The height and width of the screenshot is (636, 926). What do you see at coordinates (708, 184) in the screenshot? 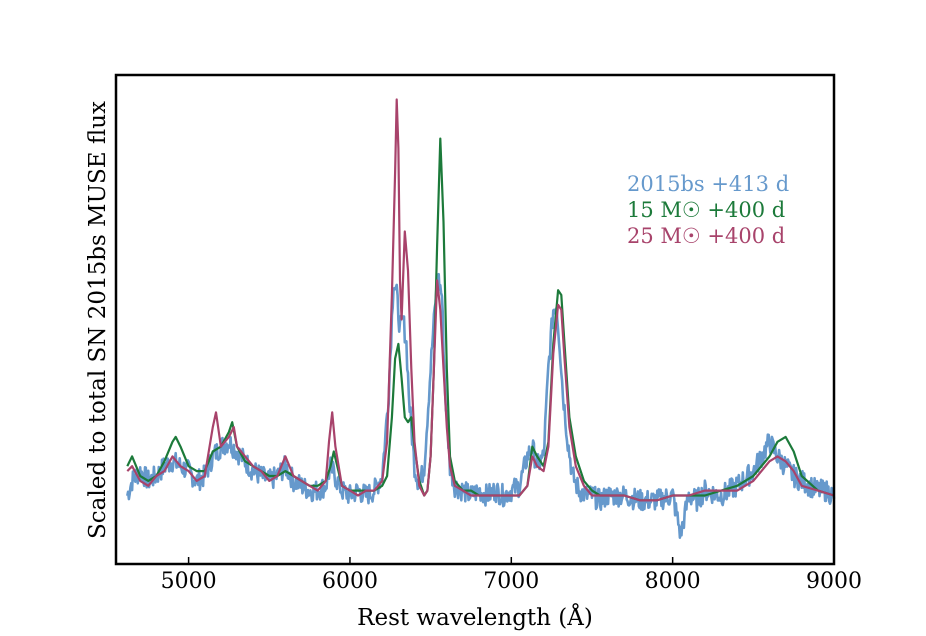
I see `legend-entry-2015bs: 2015bs +413 d` at bounding box center [708, 184].